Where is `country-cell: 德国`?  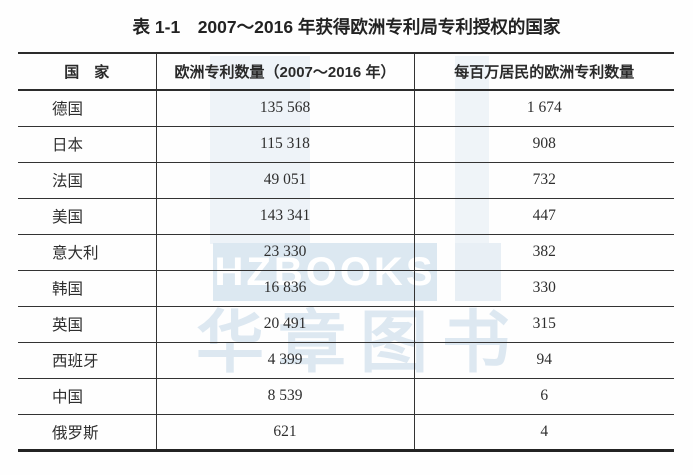 country-cell: 德国 is located at coordinates (87, 108).